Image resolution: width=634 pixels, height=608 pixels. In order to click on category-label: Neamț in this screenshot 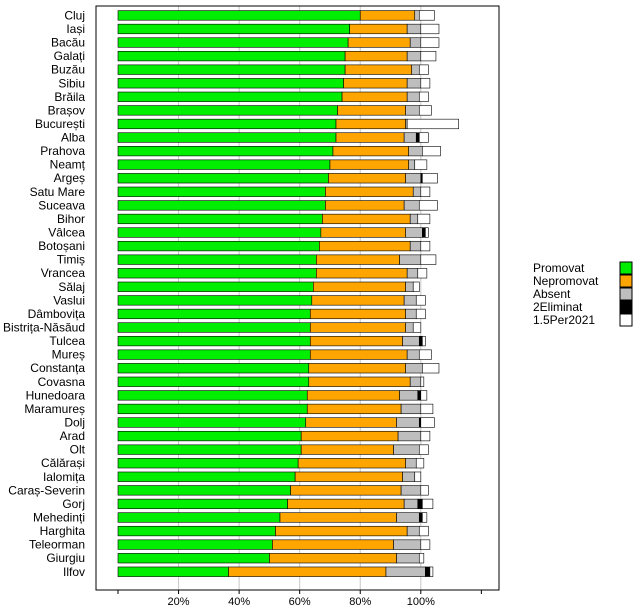, I will do `click(68, 165)`.